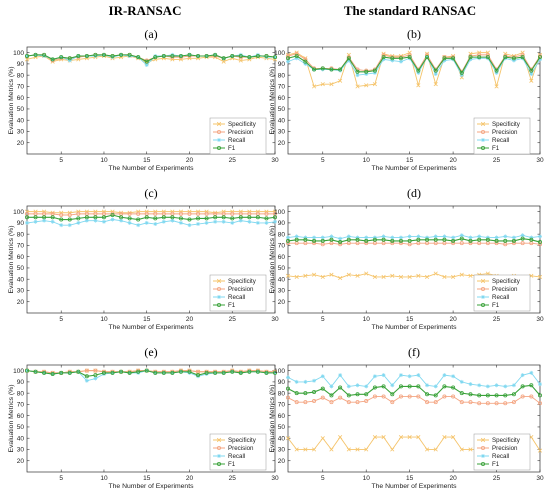 This screenshot has height=498, width=550. I want to click on y-tick-label: 90, so click(282, 382).